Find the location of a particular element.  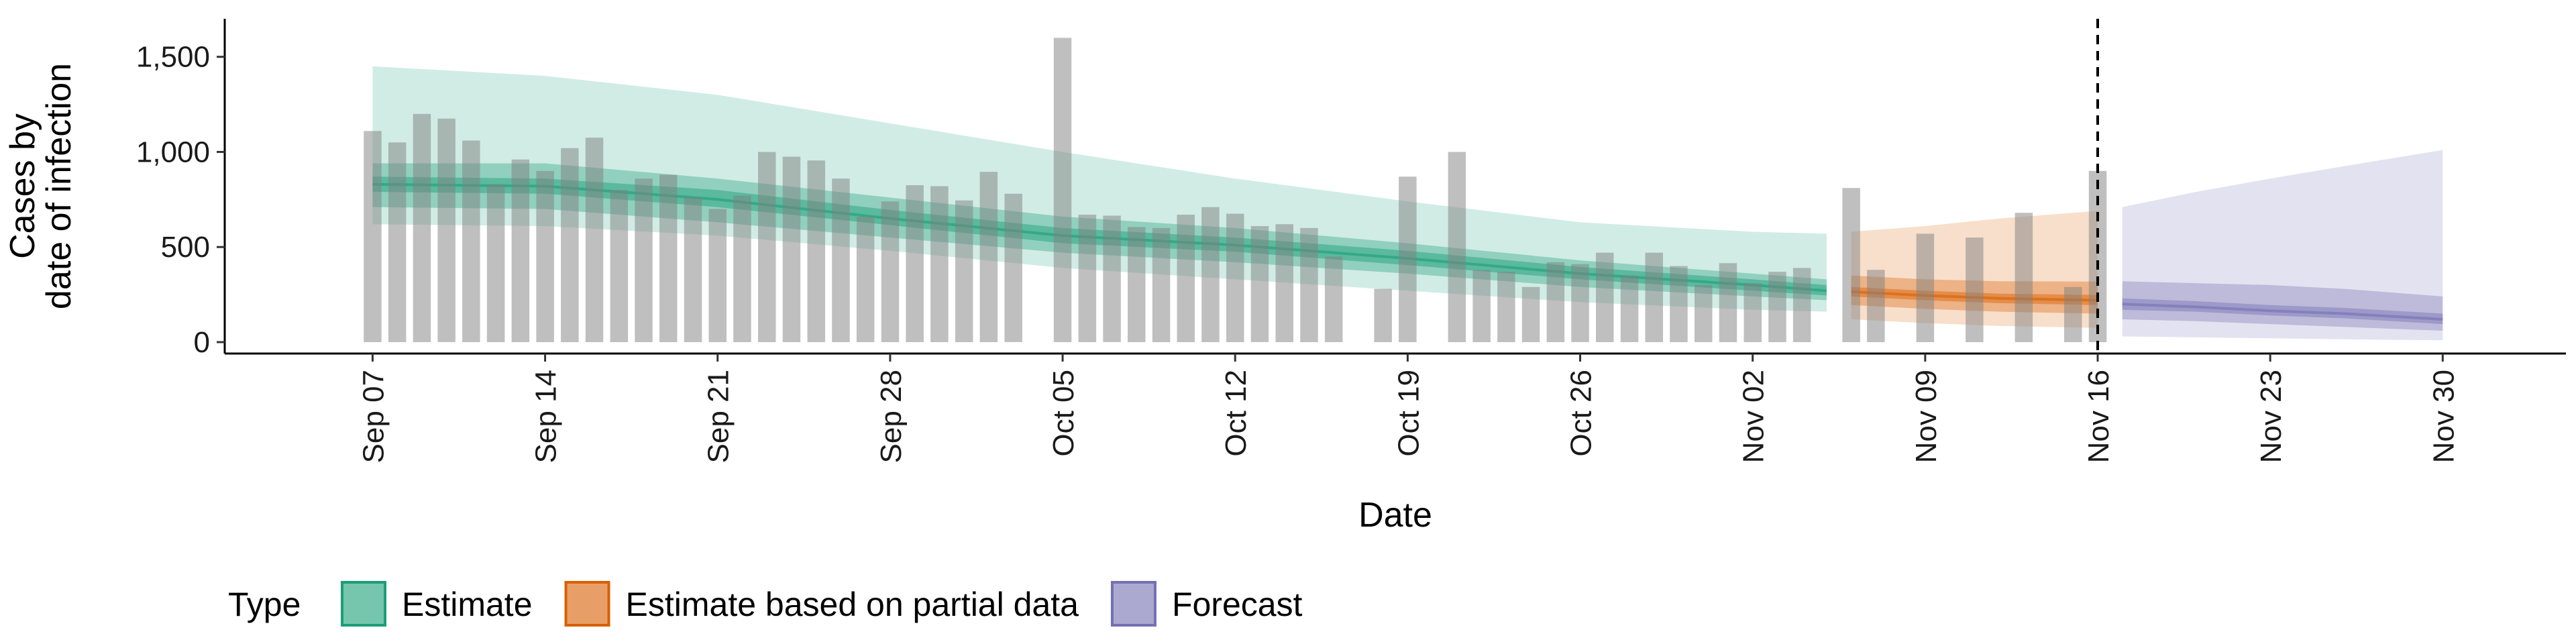

x-axis-title: Date is located at coordinates (1395, 515).